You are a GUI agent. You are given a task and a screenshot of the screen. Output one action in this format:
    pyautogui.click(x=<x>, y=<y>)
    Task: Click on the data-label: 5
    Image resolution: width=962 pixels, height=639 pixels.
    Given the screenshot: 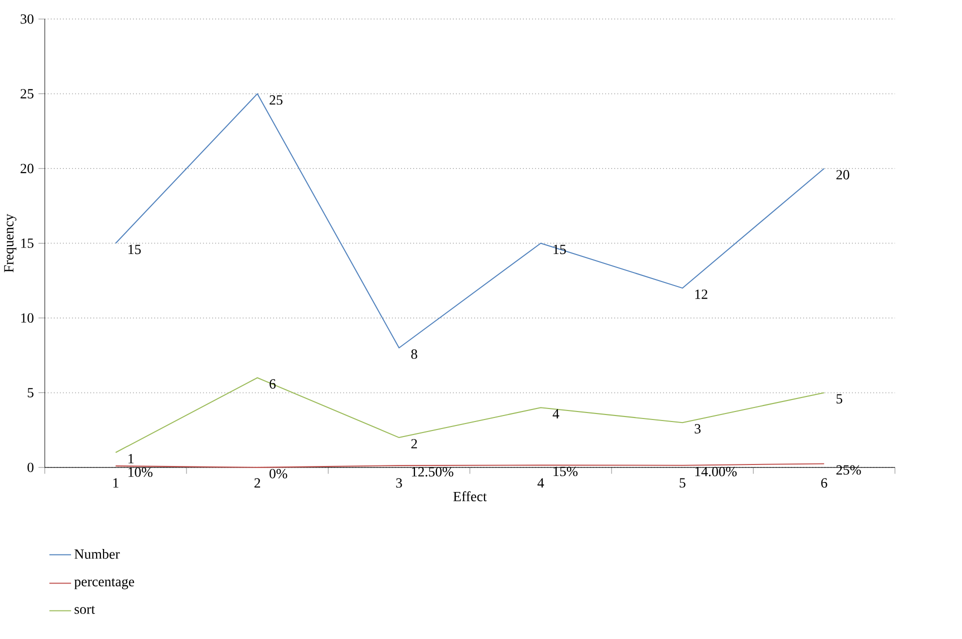 What is the action you would take?
    pyautogui.click(x=839, y=399)
    